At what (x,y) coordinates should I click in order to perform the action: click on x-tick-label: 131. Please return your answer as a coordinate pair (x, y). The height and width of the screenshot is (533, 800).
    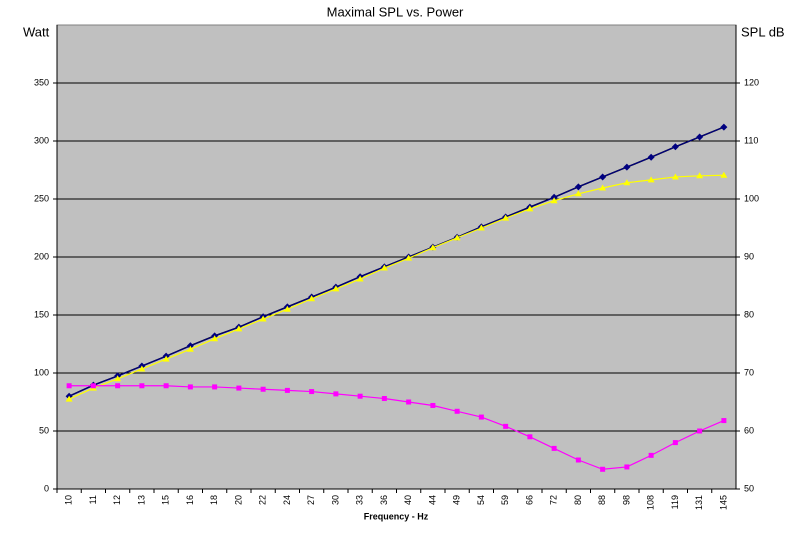
    Looking at the image, I should click on (699, 502).